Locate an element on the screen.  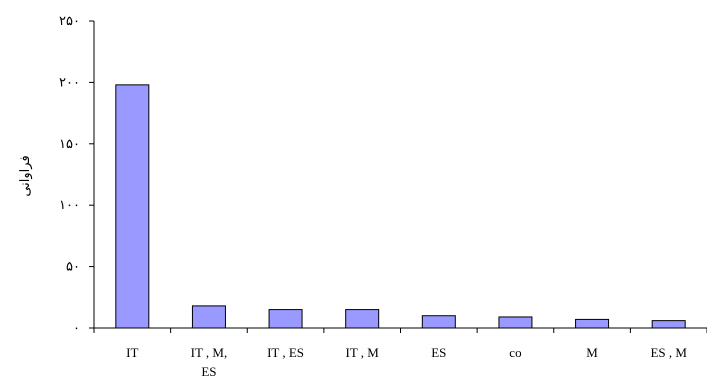
y-axis-title-group: فراوانی is located at coordinates (25, 175).